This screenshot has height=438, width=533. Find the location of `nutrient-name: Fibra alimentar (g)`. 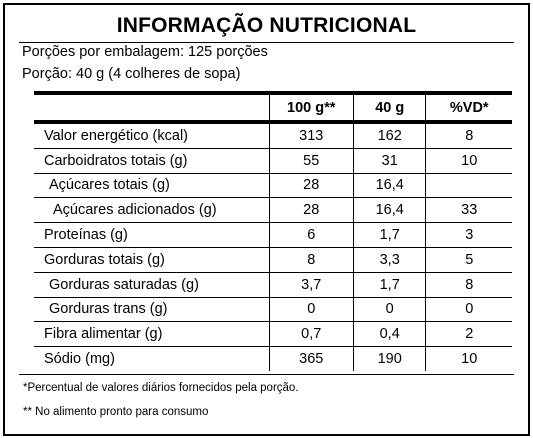

nutrient-name: Fibra alimentar (g) is located at coordinates (152, 334).